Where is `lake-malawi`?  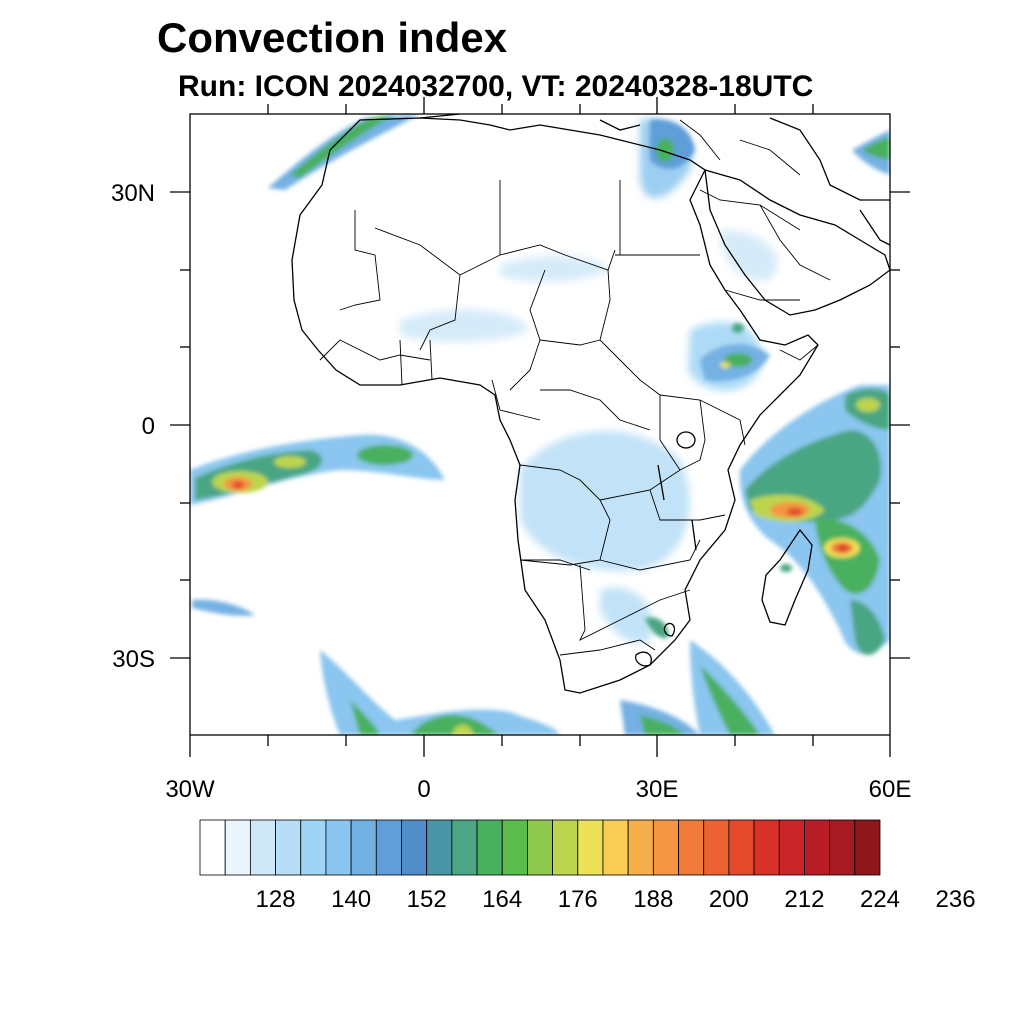 lake-malawi is located at coordinates (694, 535).